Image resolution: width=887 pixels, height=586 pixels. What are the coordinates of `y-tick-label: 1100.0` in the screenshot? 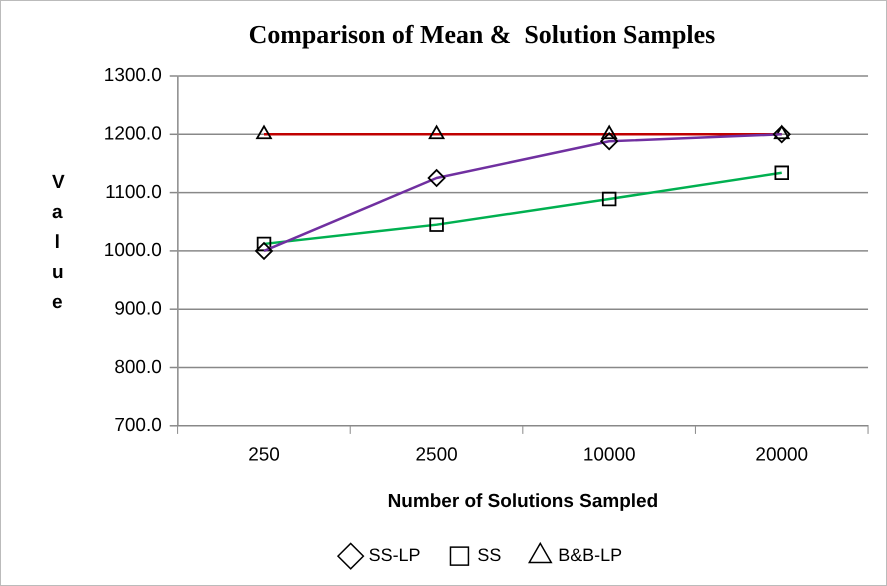 It's located at (133, 192).